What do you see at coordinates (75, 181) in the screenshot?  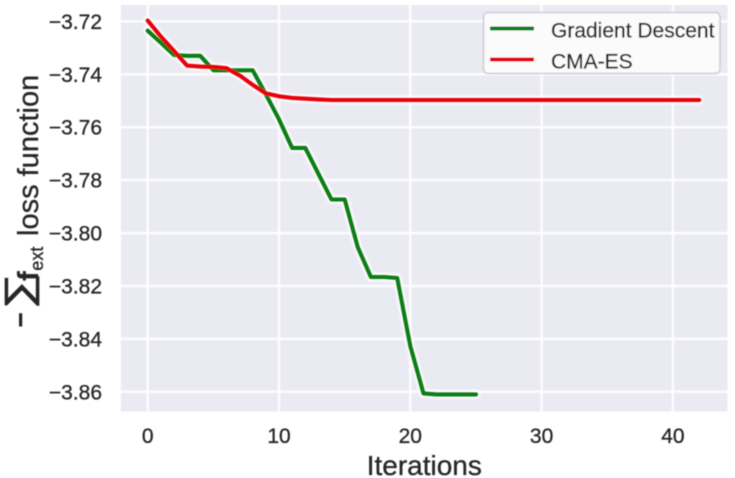 I see `svg-text: −3.78` at bounding box center [75, 181].